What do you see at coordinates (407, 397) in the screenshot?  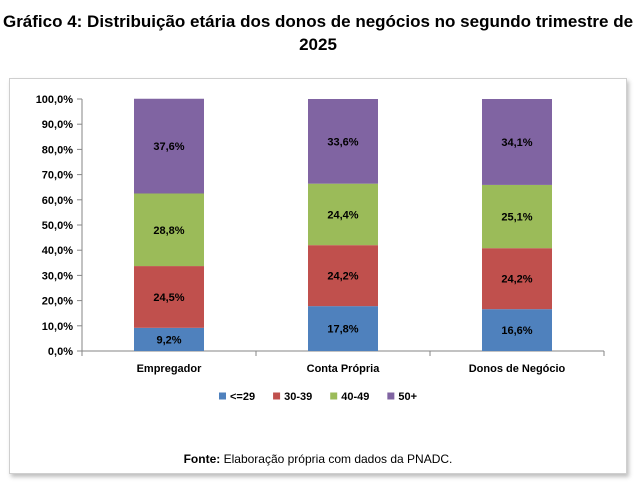 I see `legend-label: 50+` at bounding box center [407, 397].